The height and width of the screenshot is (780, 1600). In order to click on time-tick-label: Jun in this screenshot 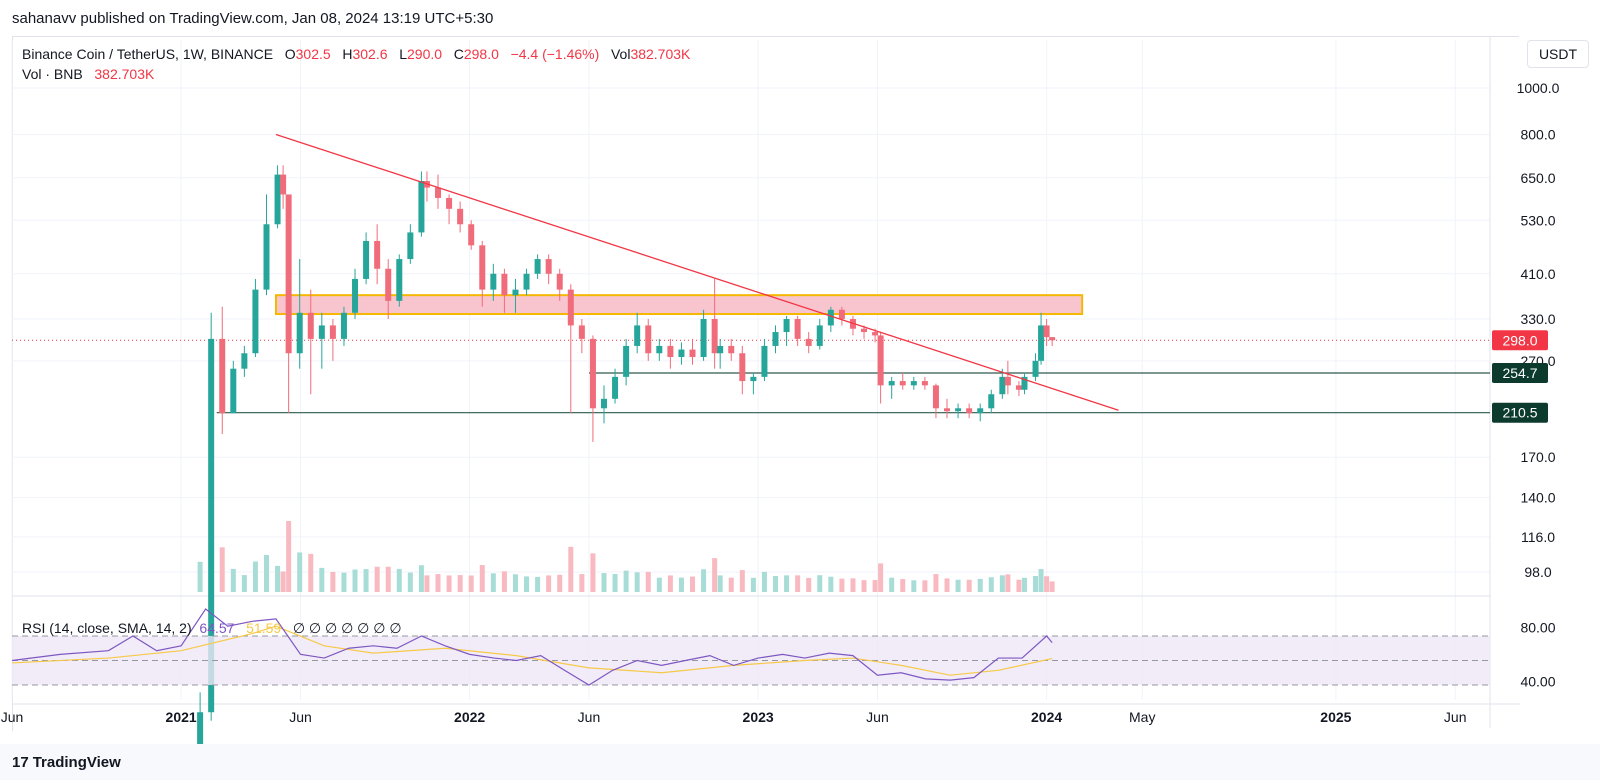, I will do `click(1455, 717)`.